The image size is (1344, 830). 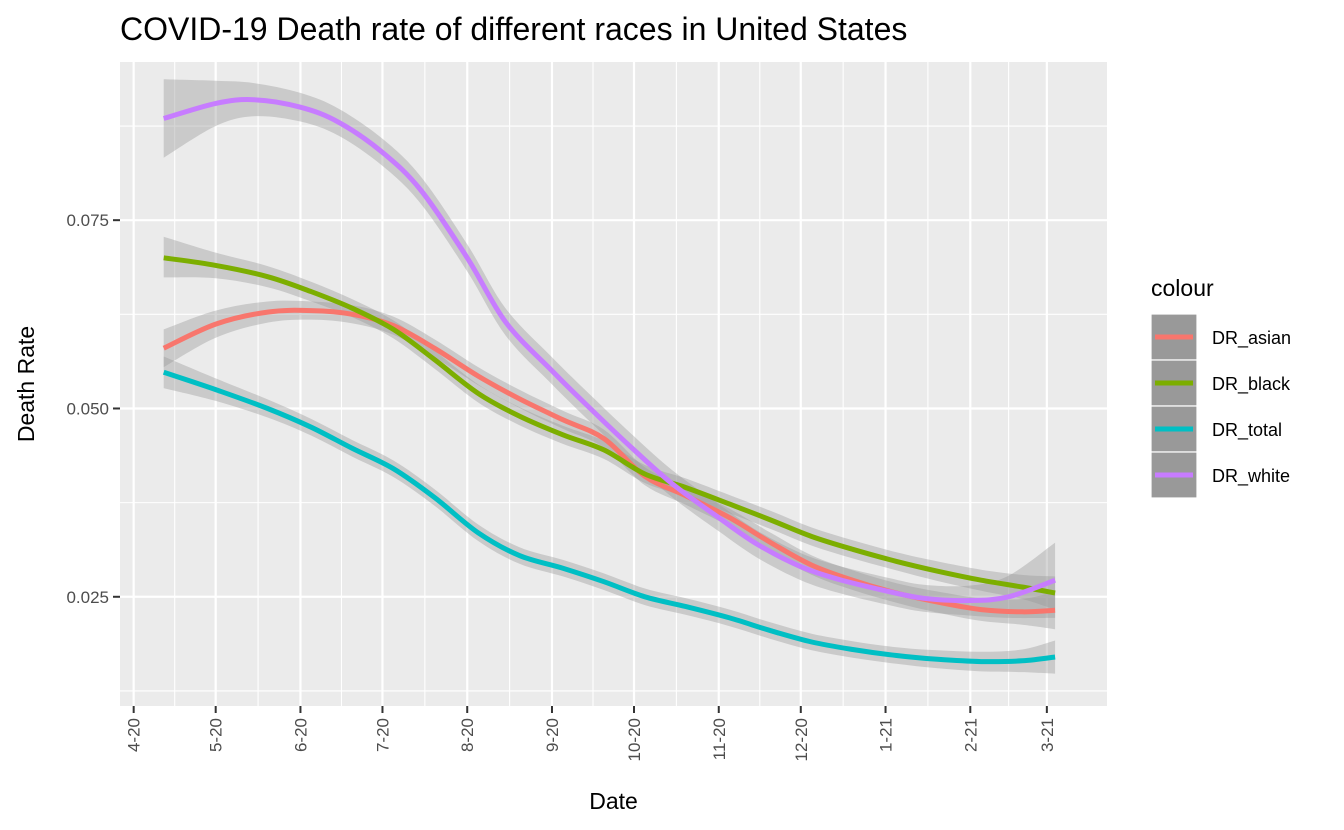 I want to click on legend-items: DR_asian DR_black DR_total DR_white, so click(x=1220, y=406).